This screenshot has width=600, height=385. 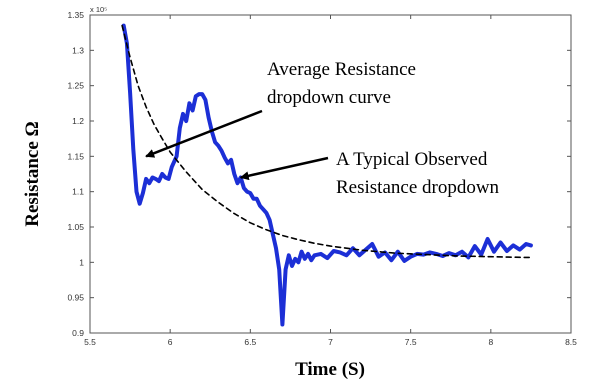 What do you see at coordinates (490, 342) in the screenshot?
I see `x-tick-label: 8` at bounding box center [490, 342].